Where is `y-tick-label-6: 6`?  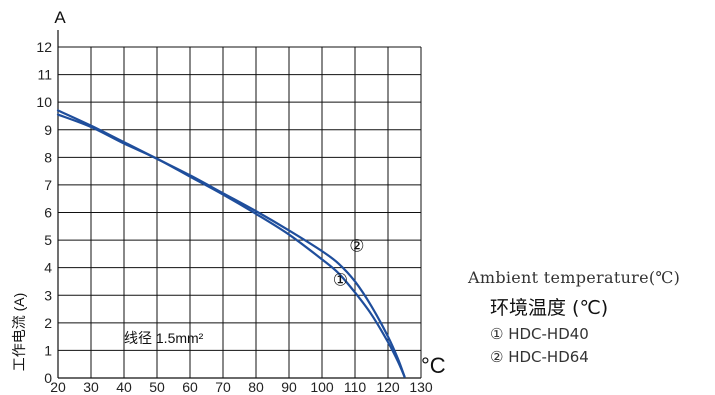 y-tick-label-6: 6 is located at coordinates (48, 213).